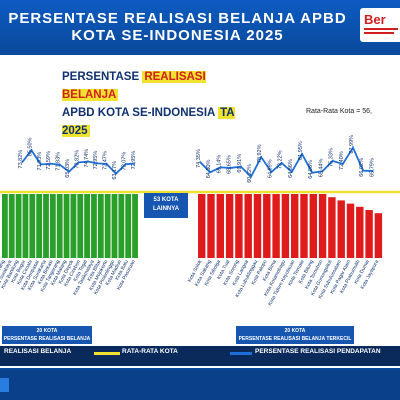 This screenshot has width=400, height=400. Describe the element at coordinates (21, 159) in the screenshot. I see `pendapatan-label-top-1: 73,82%` at that location.